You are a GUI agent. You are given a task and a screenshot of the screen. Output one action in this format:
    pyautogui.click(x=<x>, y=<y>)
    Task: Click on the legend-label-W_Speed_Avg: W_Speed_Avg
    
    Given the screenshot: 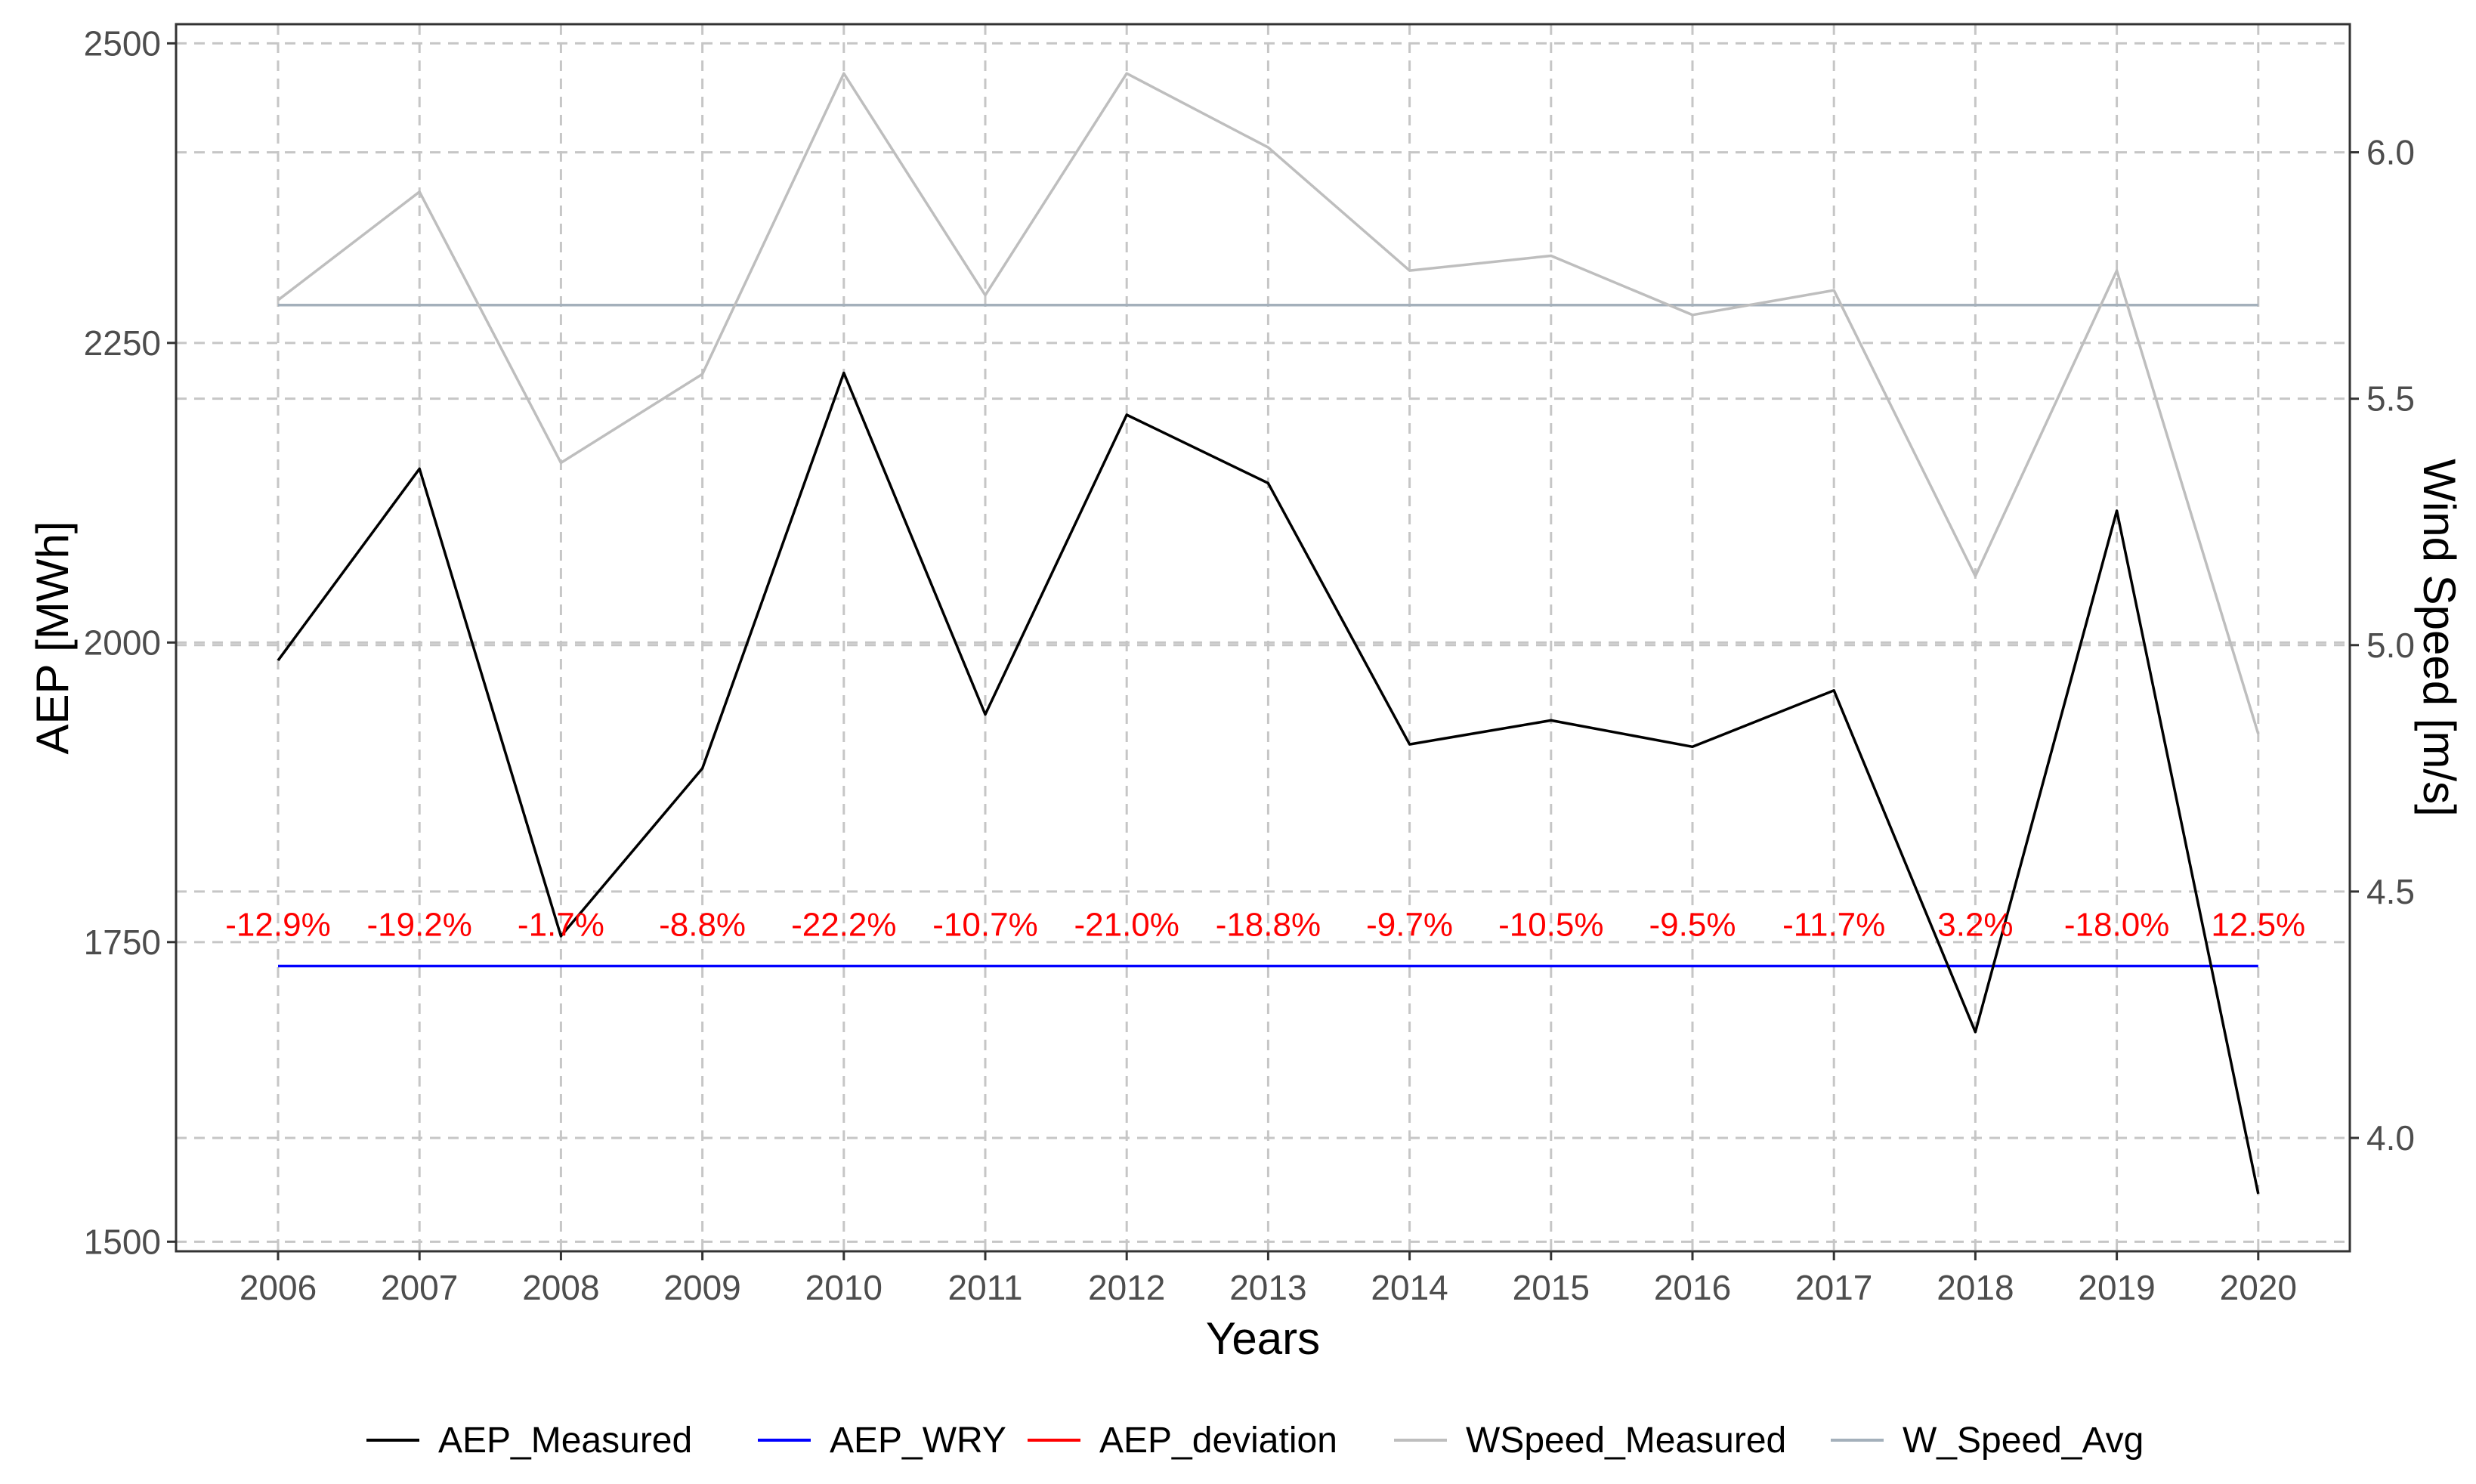 What is the action you would take?
    pyautogui.click(x=2024, y=1441)
    